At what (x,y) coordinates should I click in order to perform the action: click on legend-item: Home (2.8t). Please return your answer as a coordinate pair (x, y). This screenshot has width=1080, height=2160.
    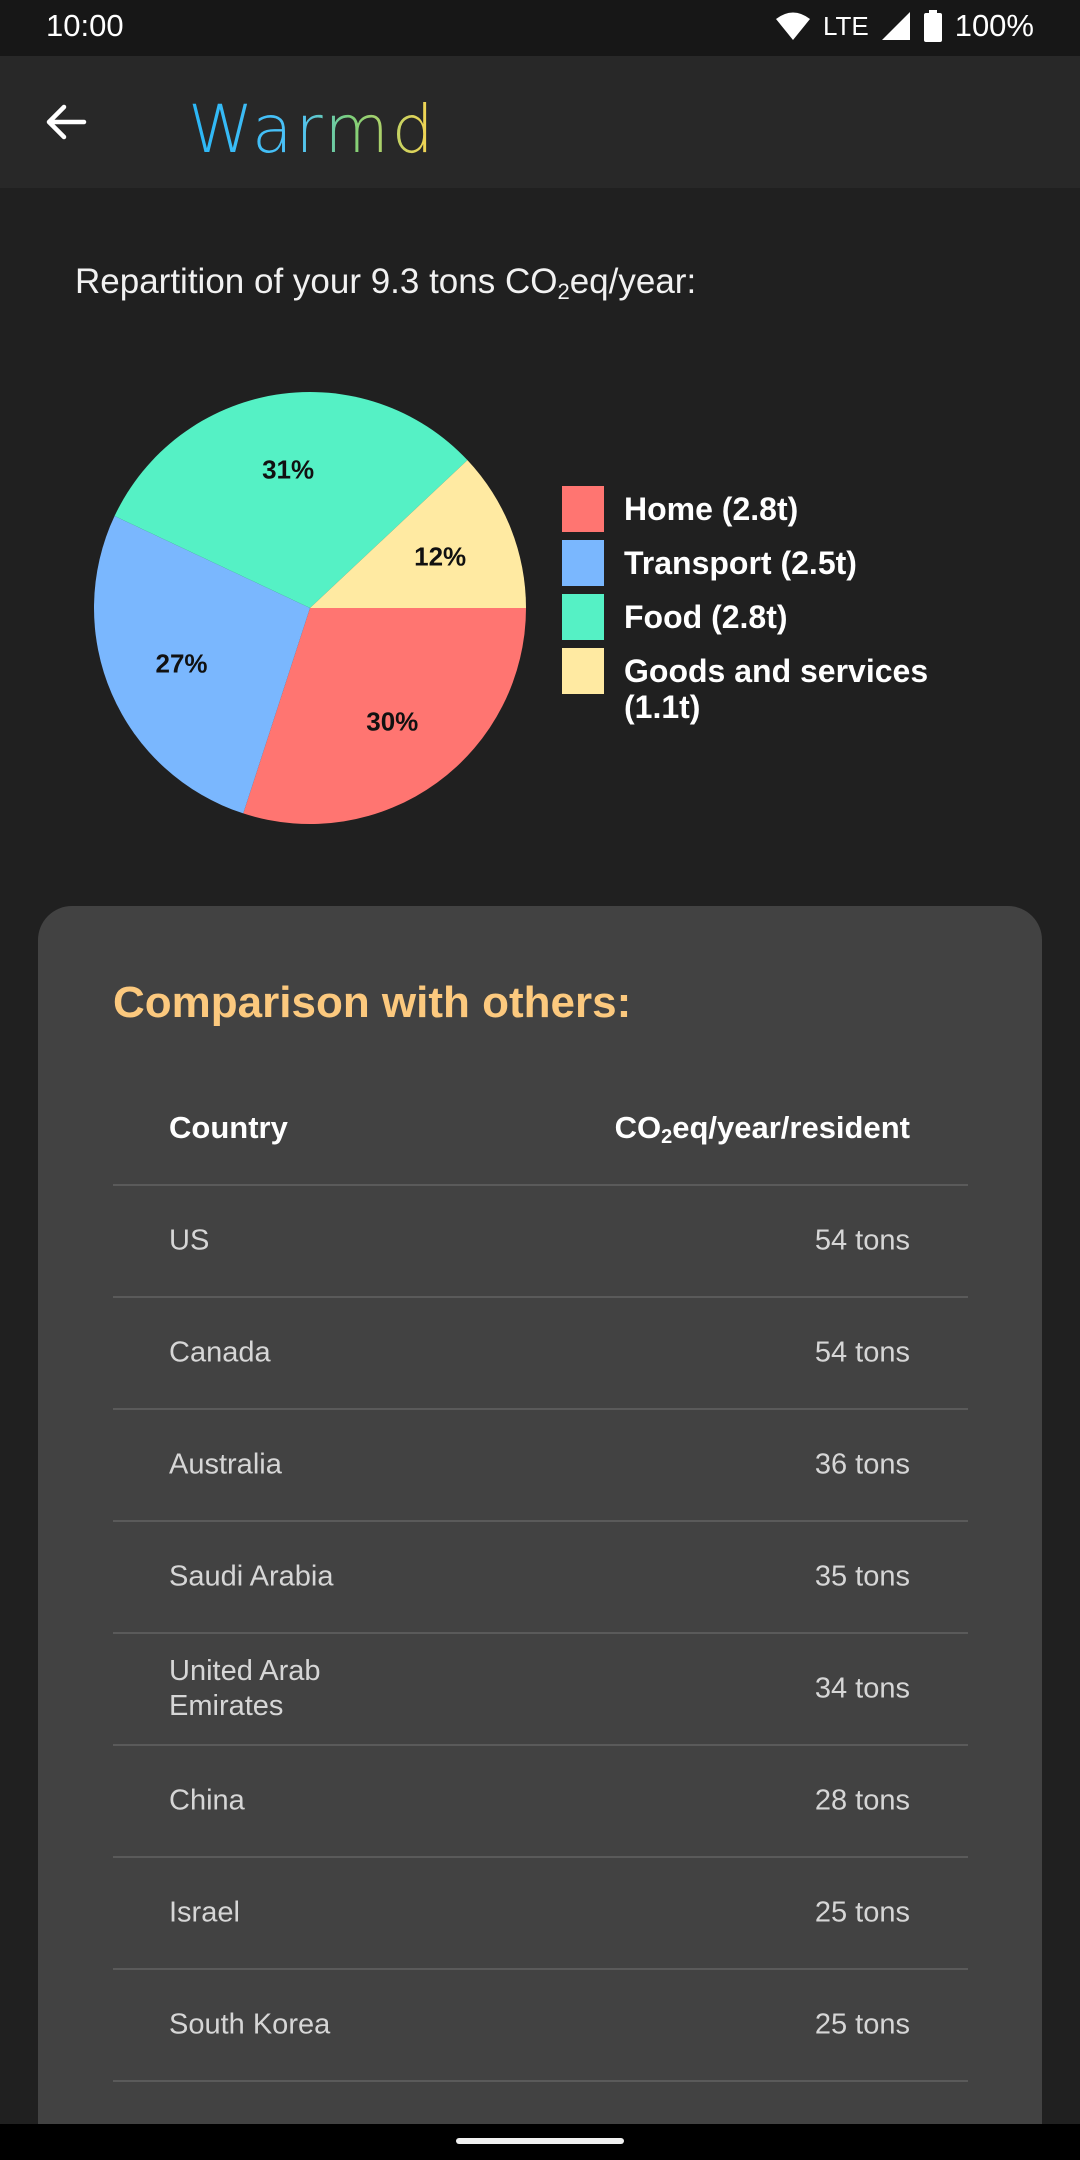
    Looking at the image, I should click on (758, 509).